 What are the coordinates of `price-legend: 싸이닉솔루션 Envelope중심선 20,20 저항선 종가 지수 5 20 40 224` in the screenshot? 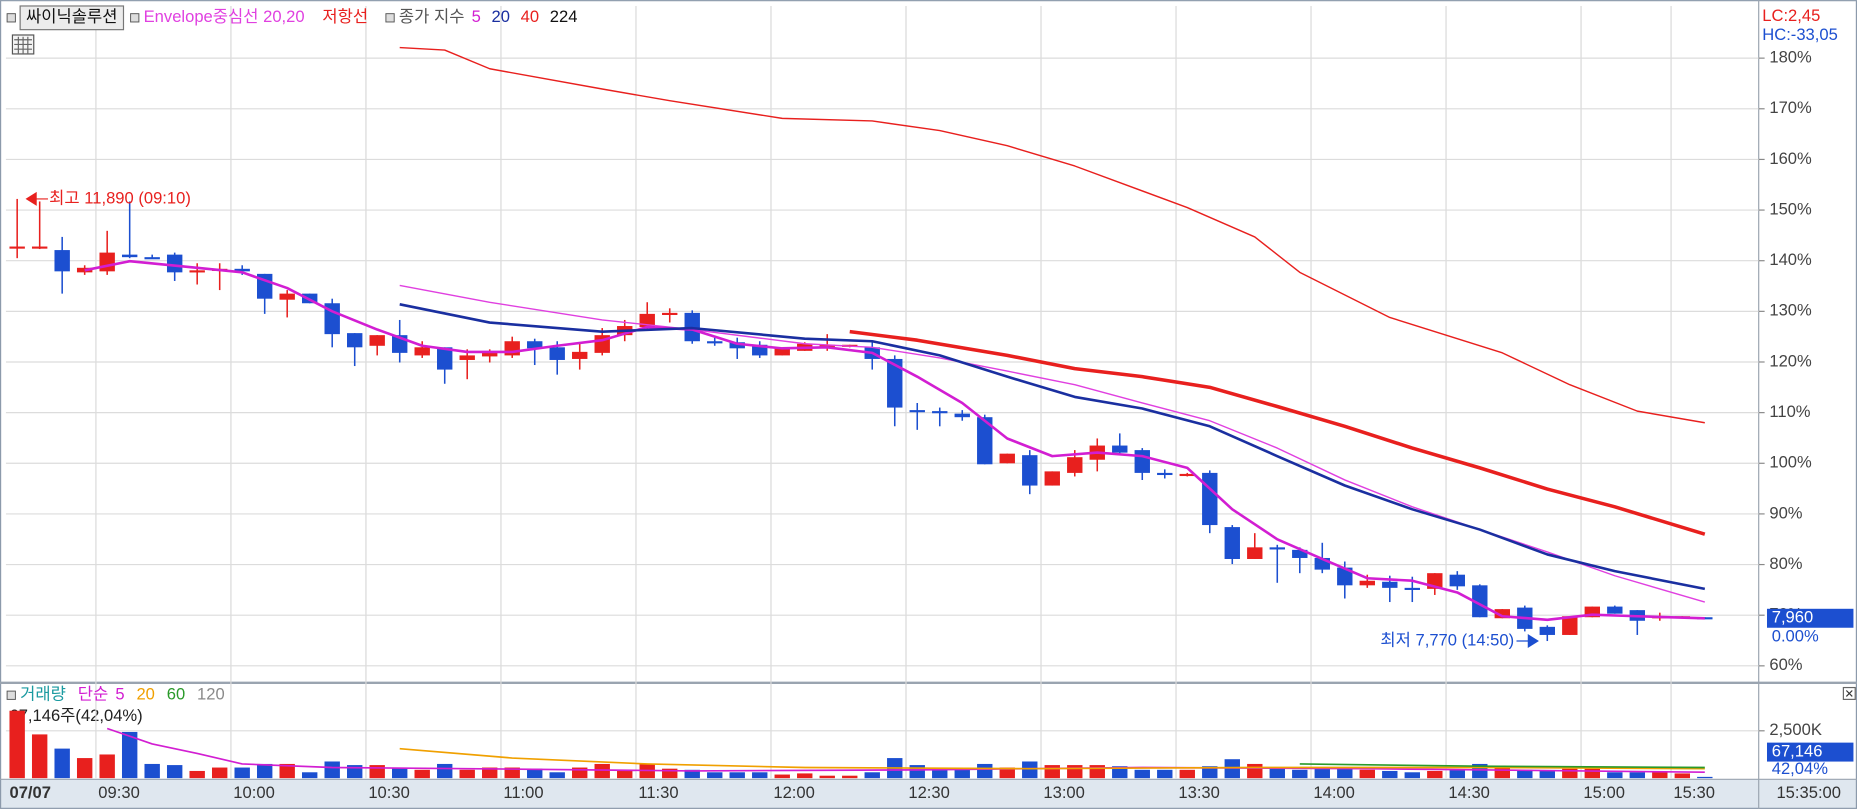 It's located at (291, 18).